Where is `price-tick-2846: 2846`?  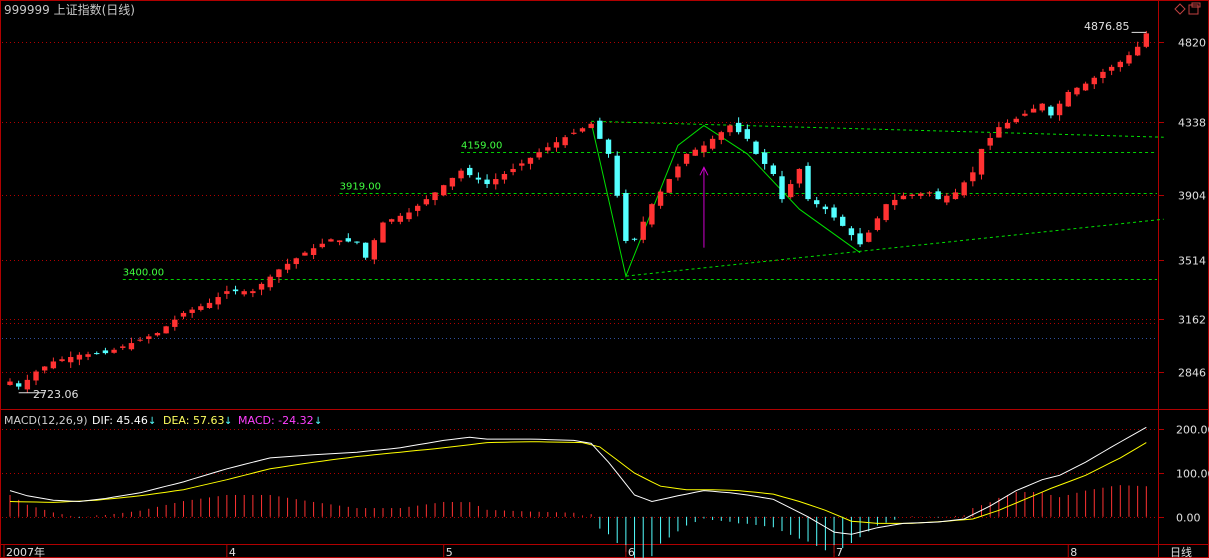 price-tick-2846: 2846 is located at coordinates (1192, 373).